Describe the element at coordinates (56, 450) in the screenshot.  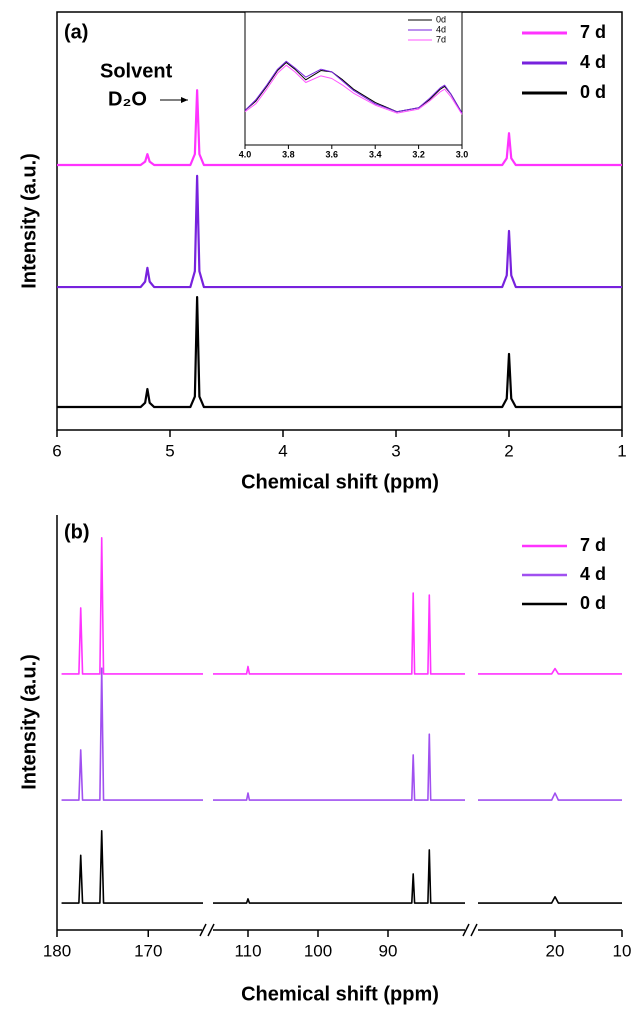
I see `x-tick-label: 6` at that location.